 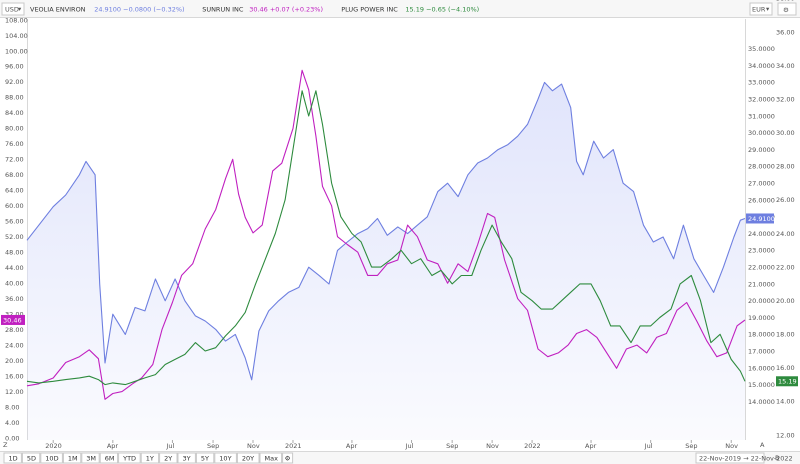 I want to click on left-tick-label: 40.00, so click(x=14, y=283).